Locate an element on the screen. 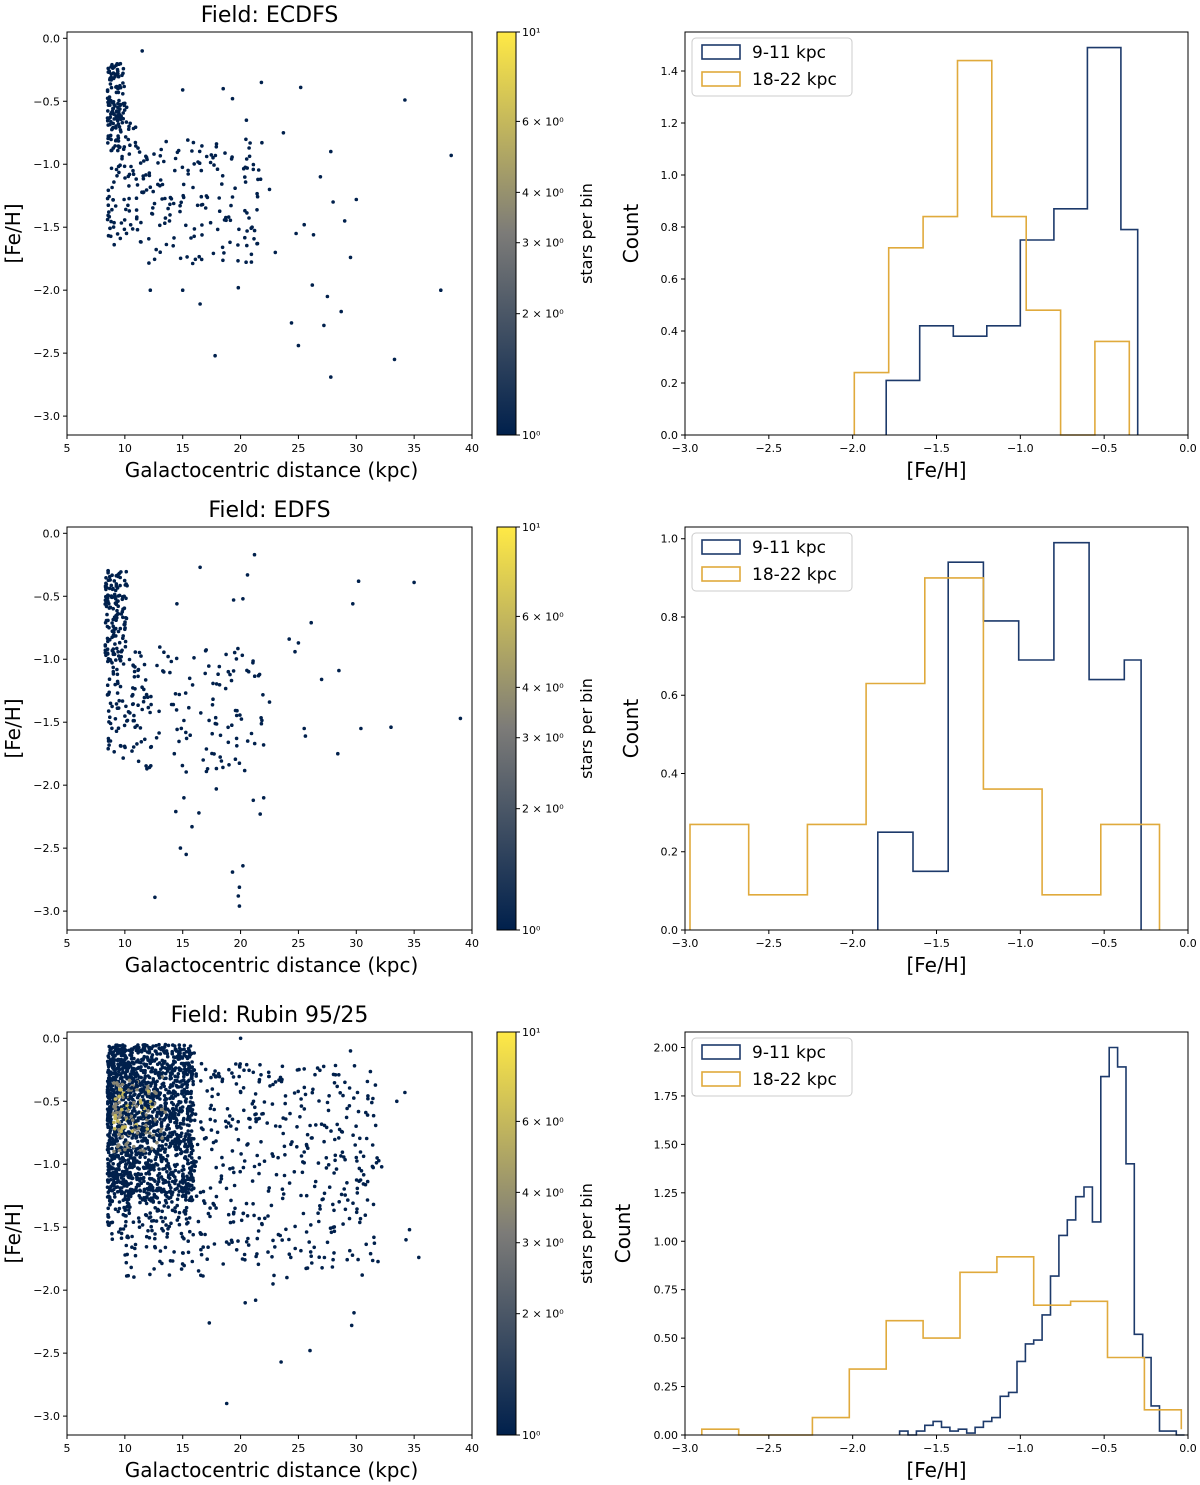  y-tick-label: 0.25 is located at coordinates (666, 1387).